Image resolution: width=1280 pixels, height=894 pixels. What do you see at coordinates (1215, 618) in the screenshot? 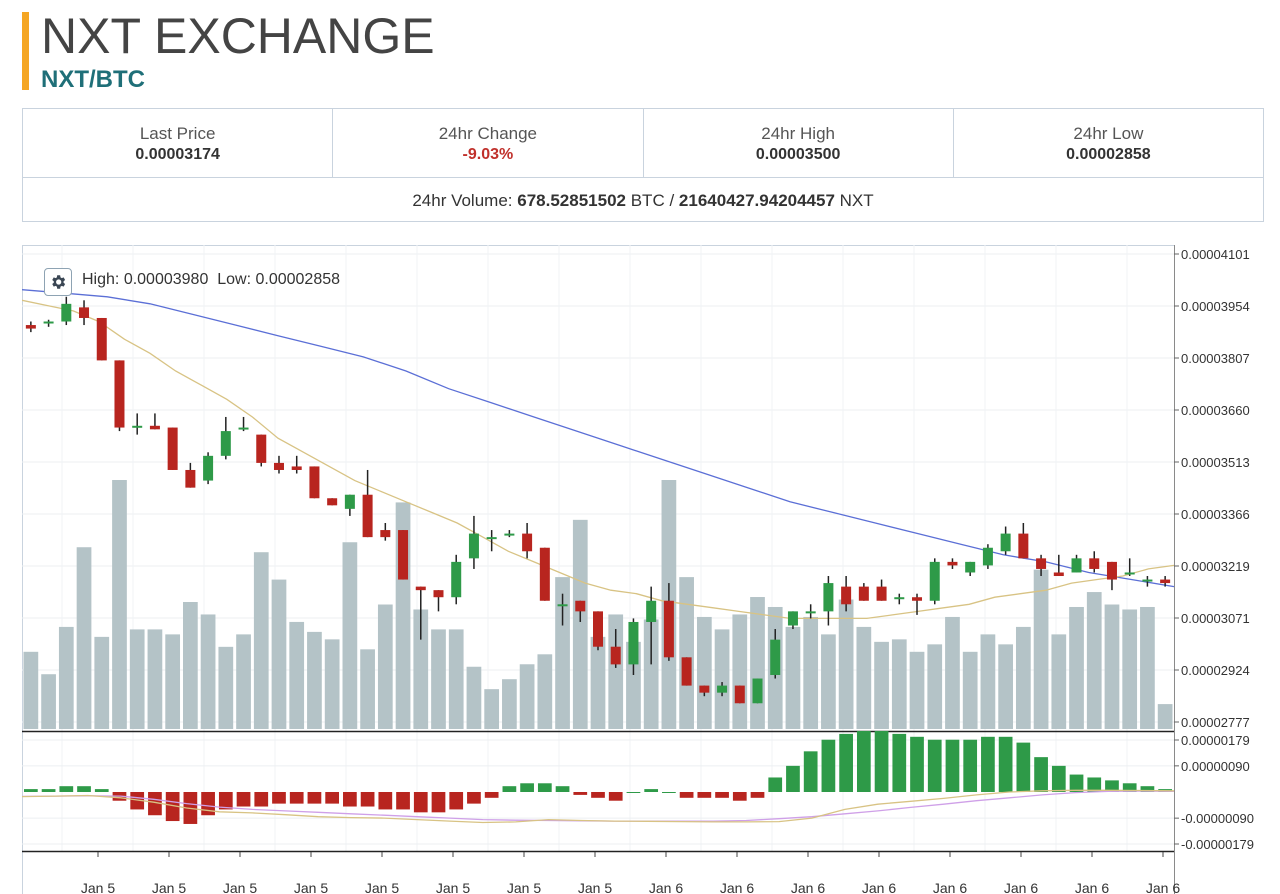
I see `y-tick-label: 0.00003071` at bounding box center [1215, 618].